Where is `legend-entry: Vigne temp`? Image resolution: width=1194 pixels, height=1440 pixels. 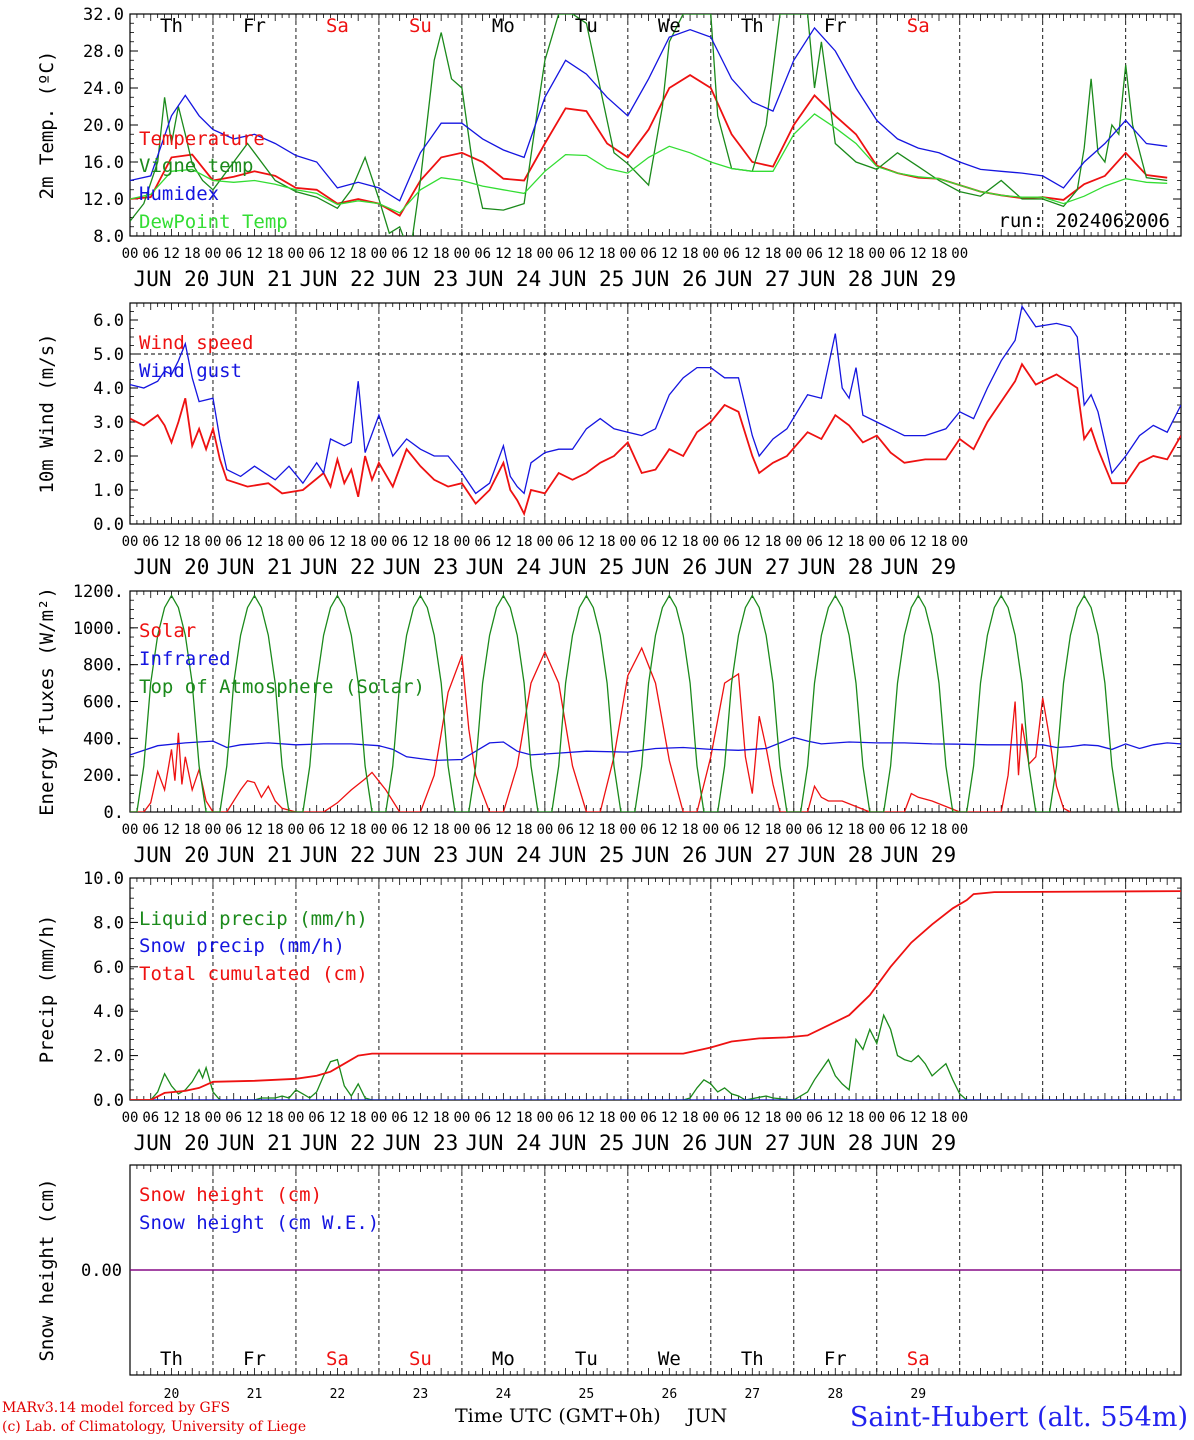 legend-entry: Vigne temp is located at coordinates (196, 166).